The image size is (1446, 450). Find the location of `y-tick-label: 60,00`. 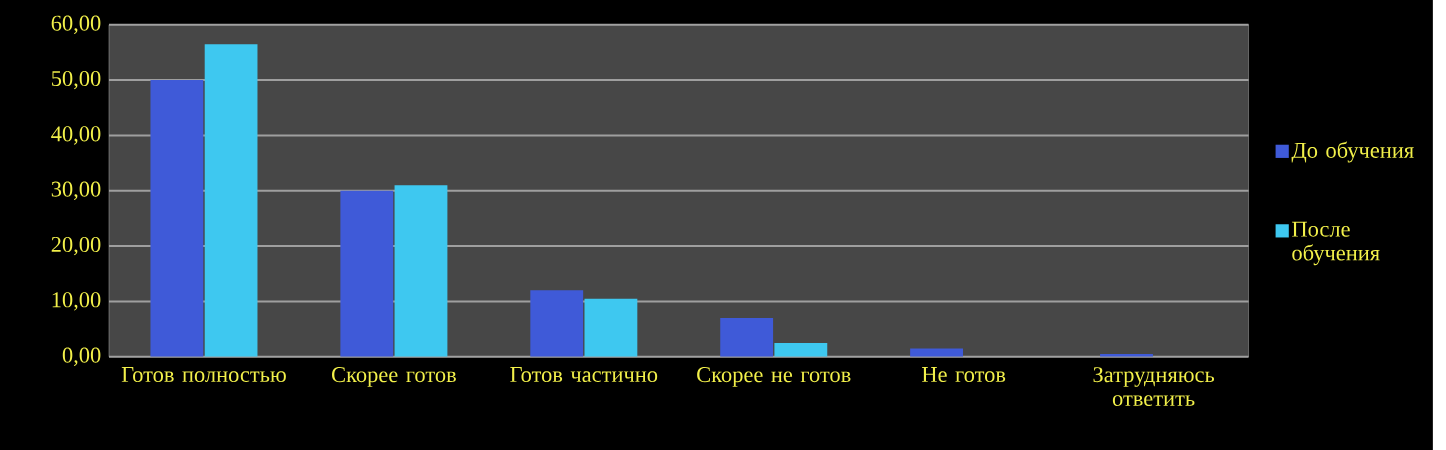

y-tick-label: 60,00 is located at coordinates (76, 25).